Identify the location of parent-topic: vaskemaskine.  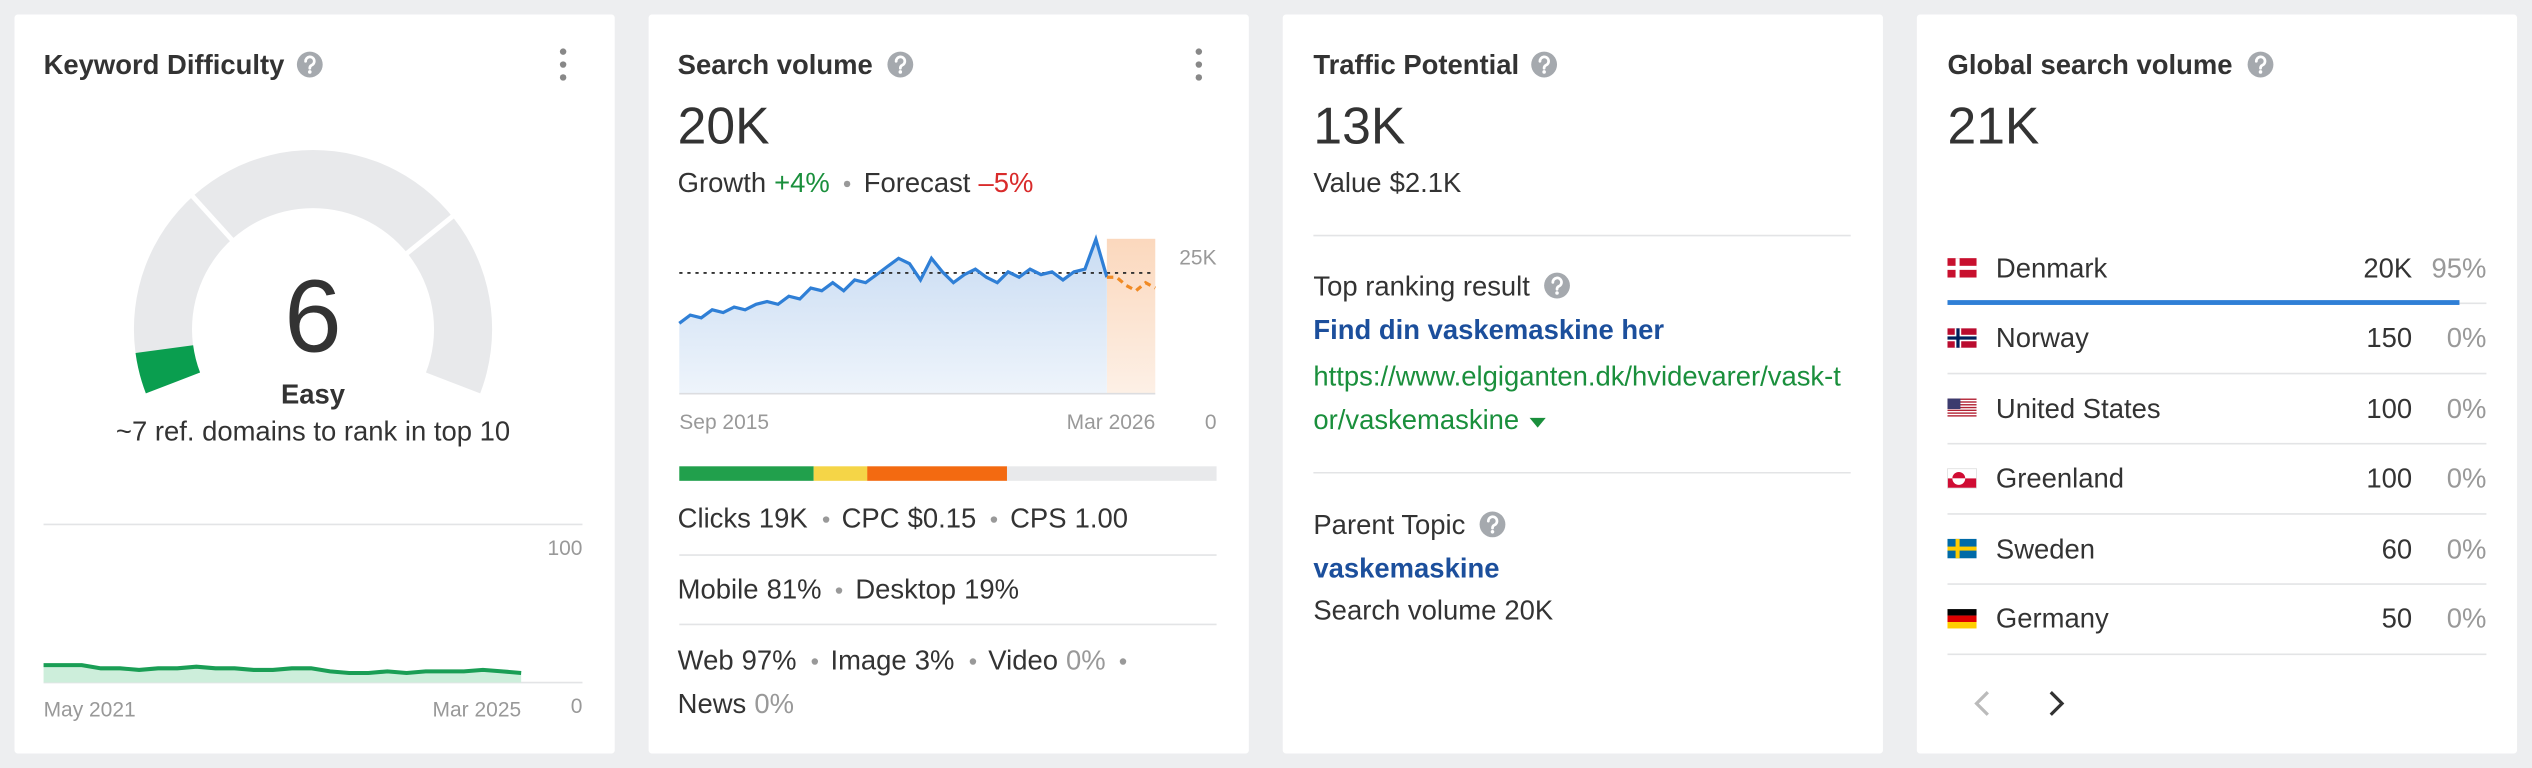
(1406, 568).